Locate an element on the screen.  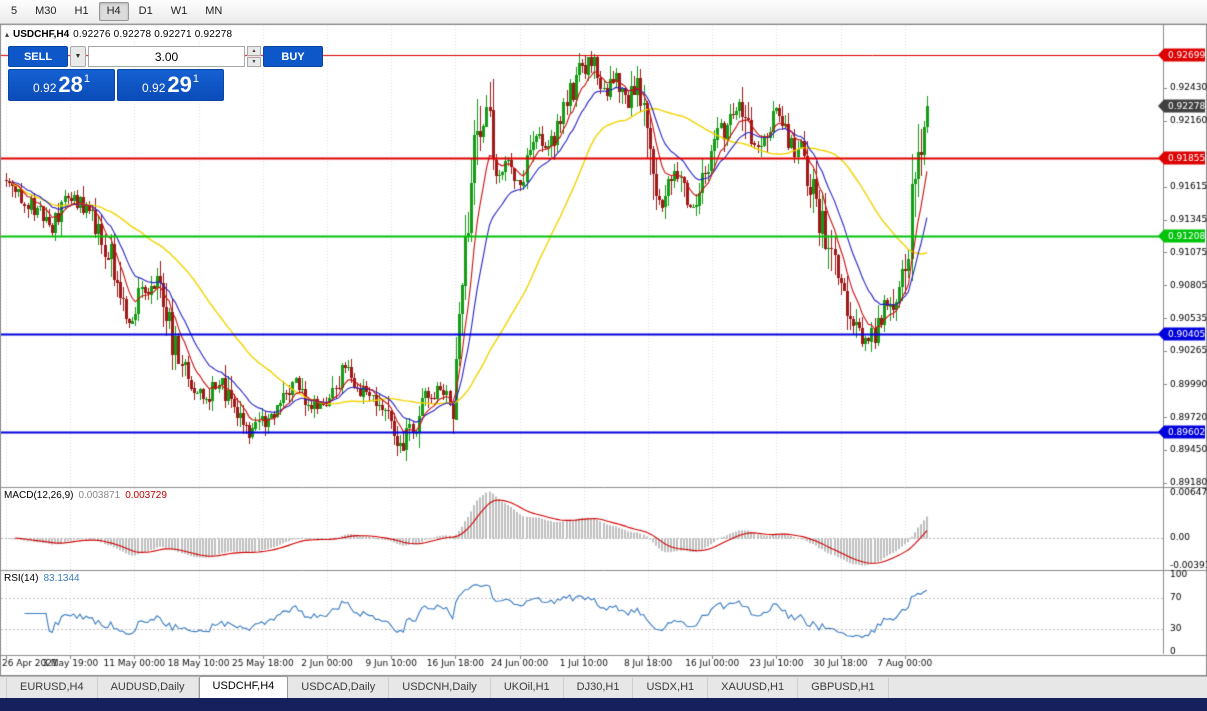
period-button-d1: D1 is located at coordinates (145, 11).